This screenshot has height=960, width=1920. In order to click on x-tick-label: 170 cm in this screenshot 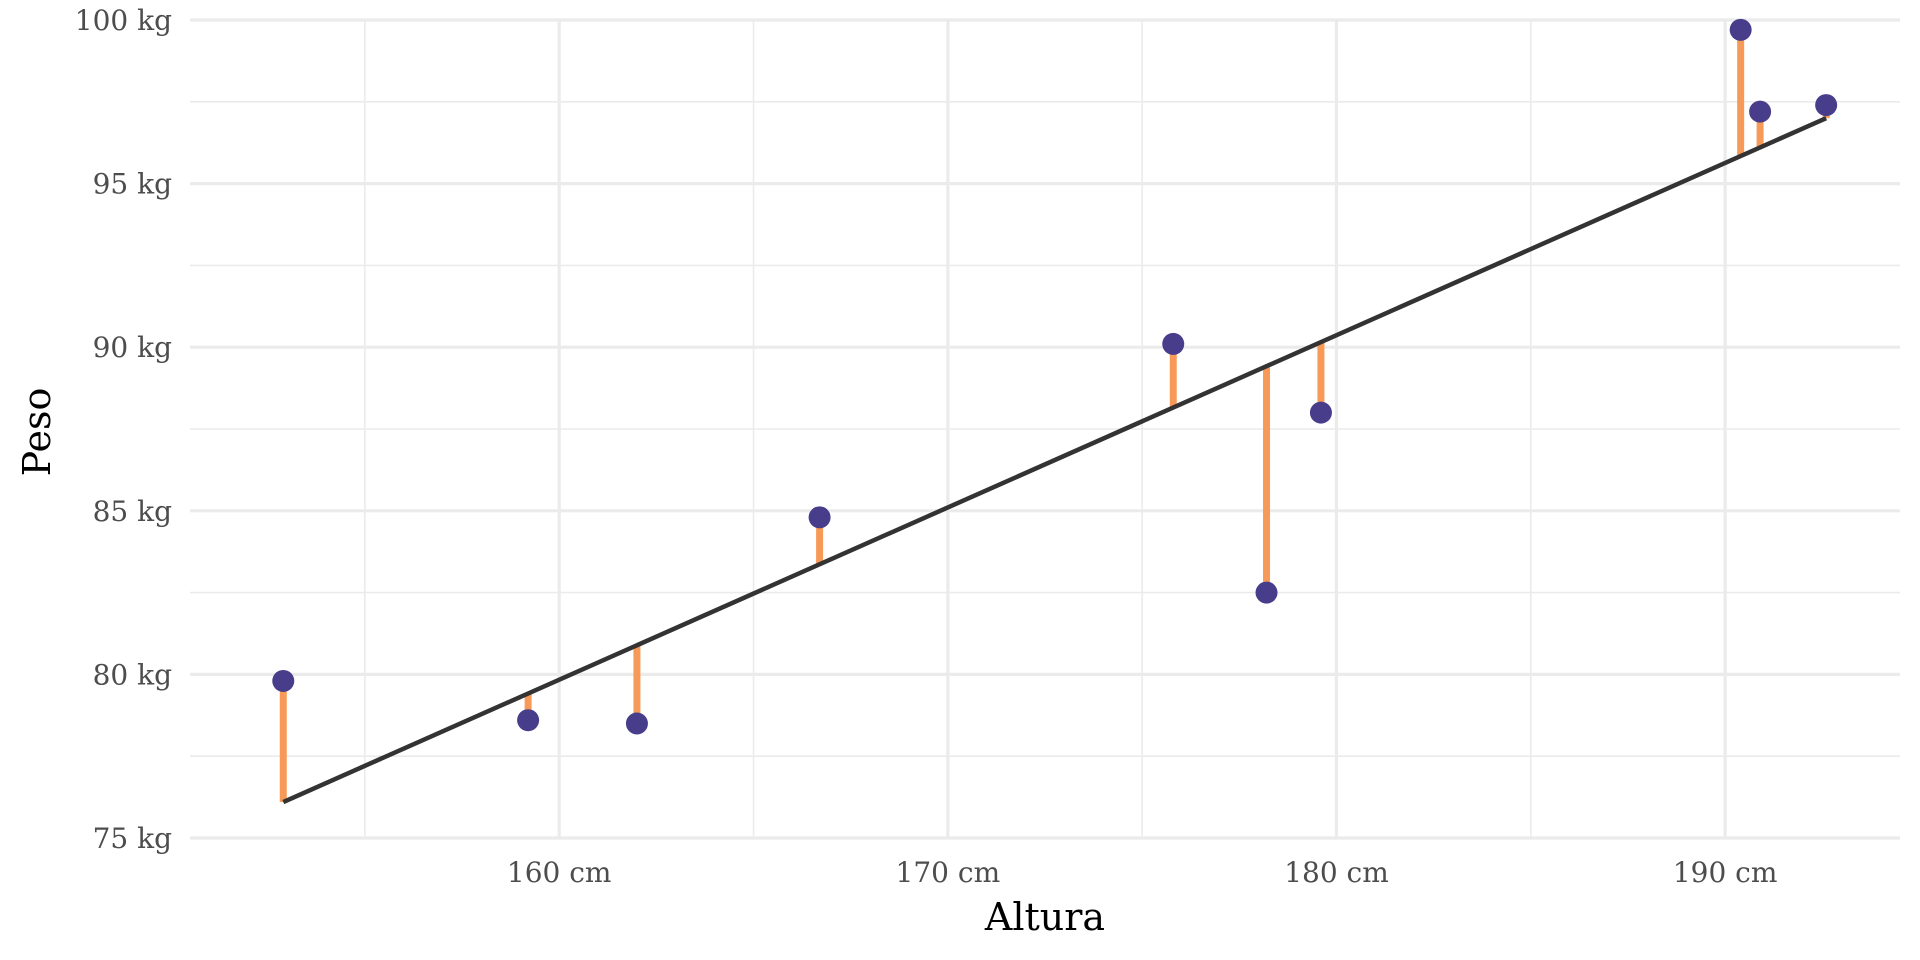, I will do `click(948, 872)`.